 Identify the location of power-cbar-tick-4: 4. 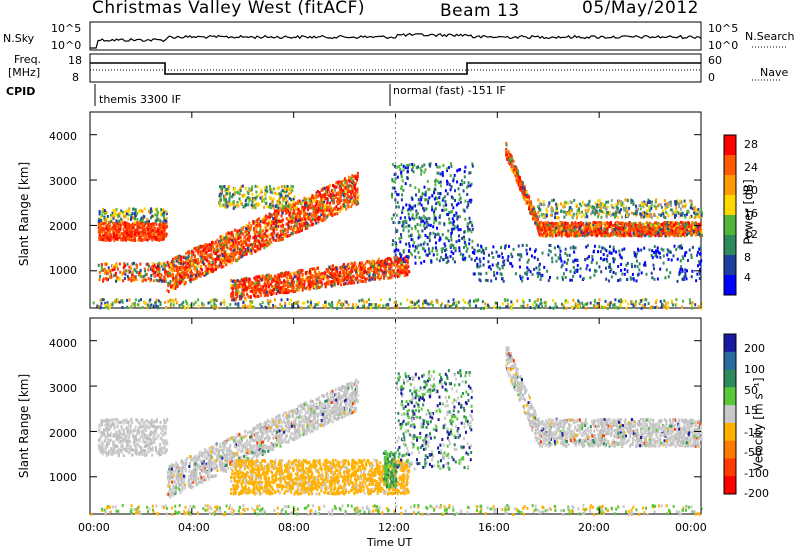
(747, 277).